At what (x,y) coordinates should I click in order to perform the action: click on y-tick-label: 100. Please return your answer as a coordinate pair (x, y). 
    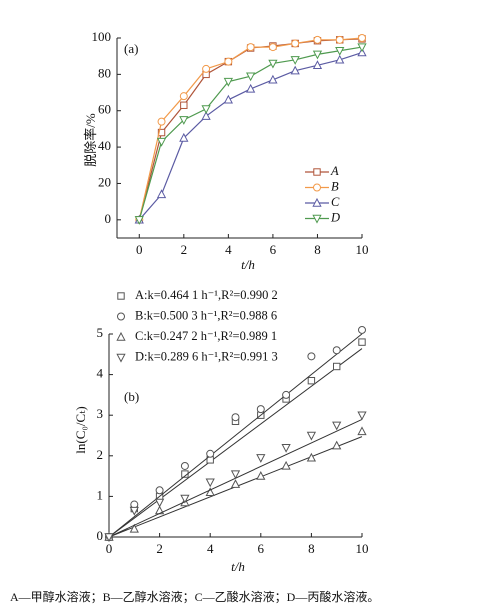
    Looking at the image, I should click on (102, 36).